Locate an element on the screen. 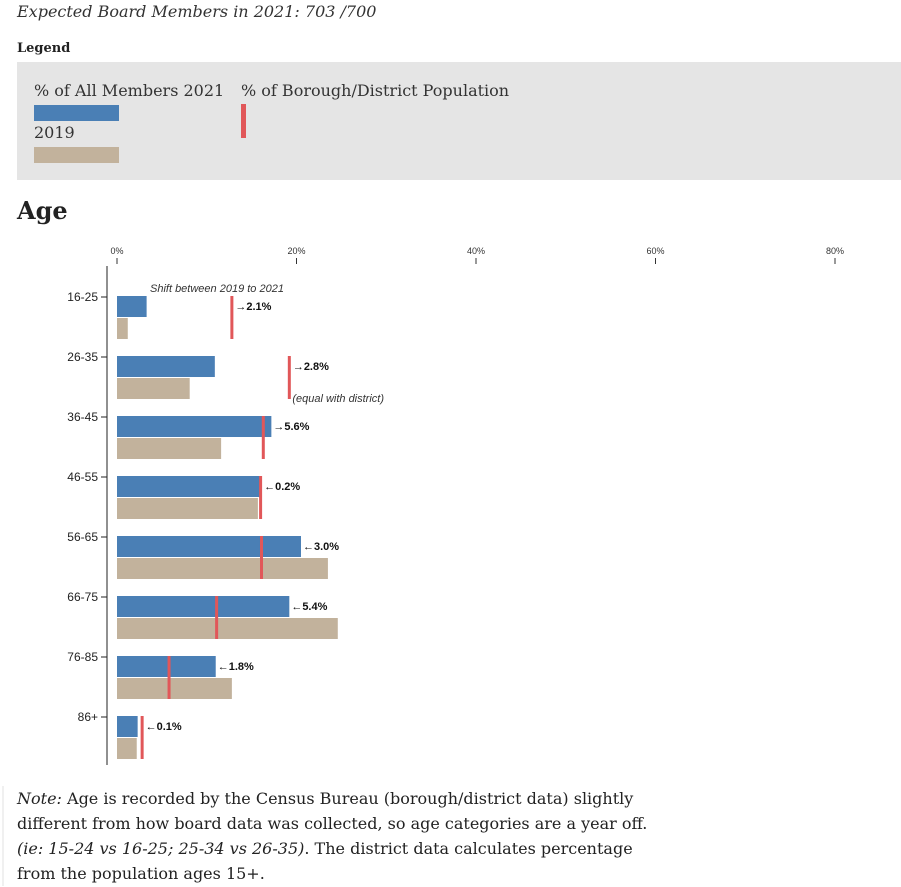 The width and height of the screenshot is (901, 887). y-category-label: 26-35 is located at coordinates (82, 357).